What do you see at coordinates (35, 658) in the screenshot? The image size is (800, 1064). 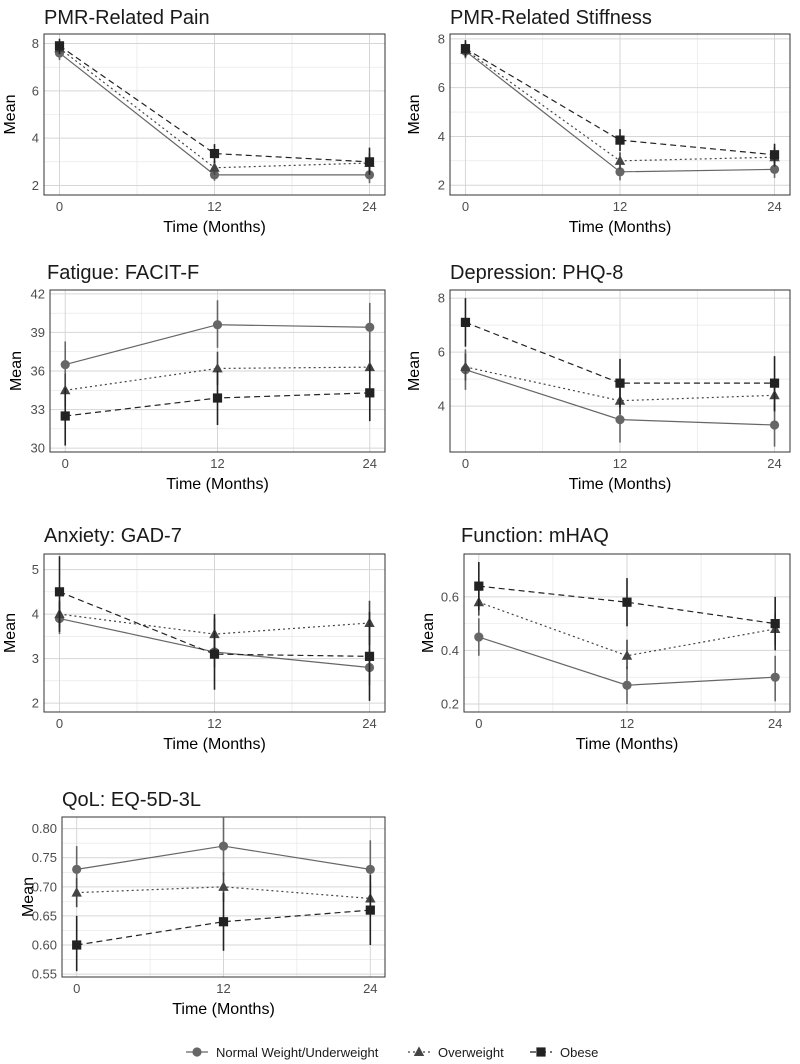 I see `y-tick-label: 3` at bounding box center [35, 658].